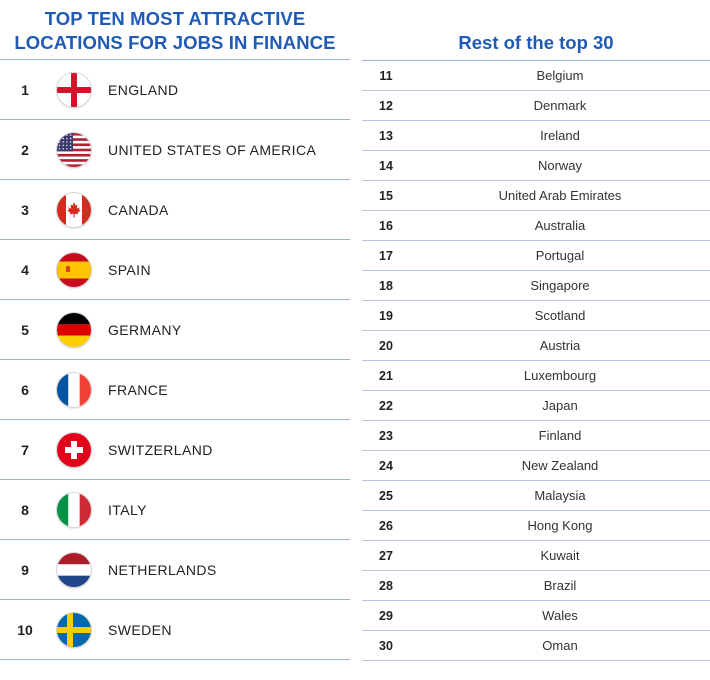 This screenshot has height=680, width=710. What do you see at coordinates (386, 556) in the screenshot?
I see `rank-number: 27` at bounding box center [386, 556].